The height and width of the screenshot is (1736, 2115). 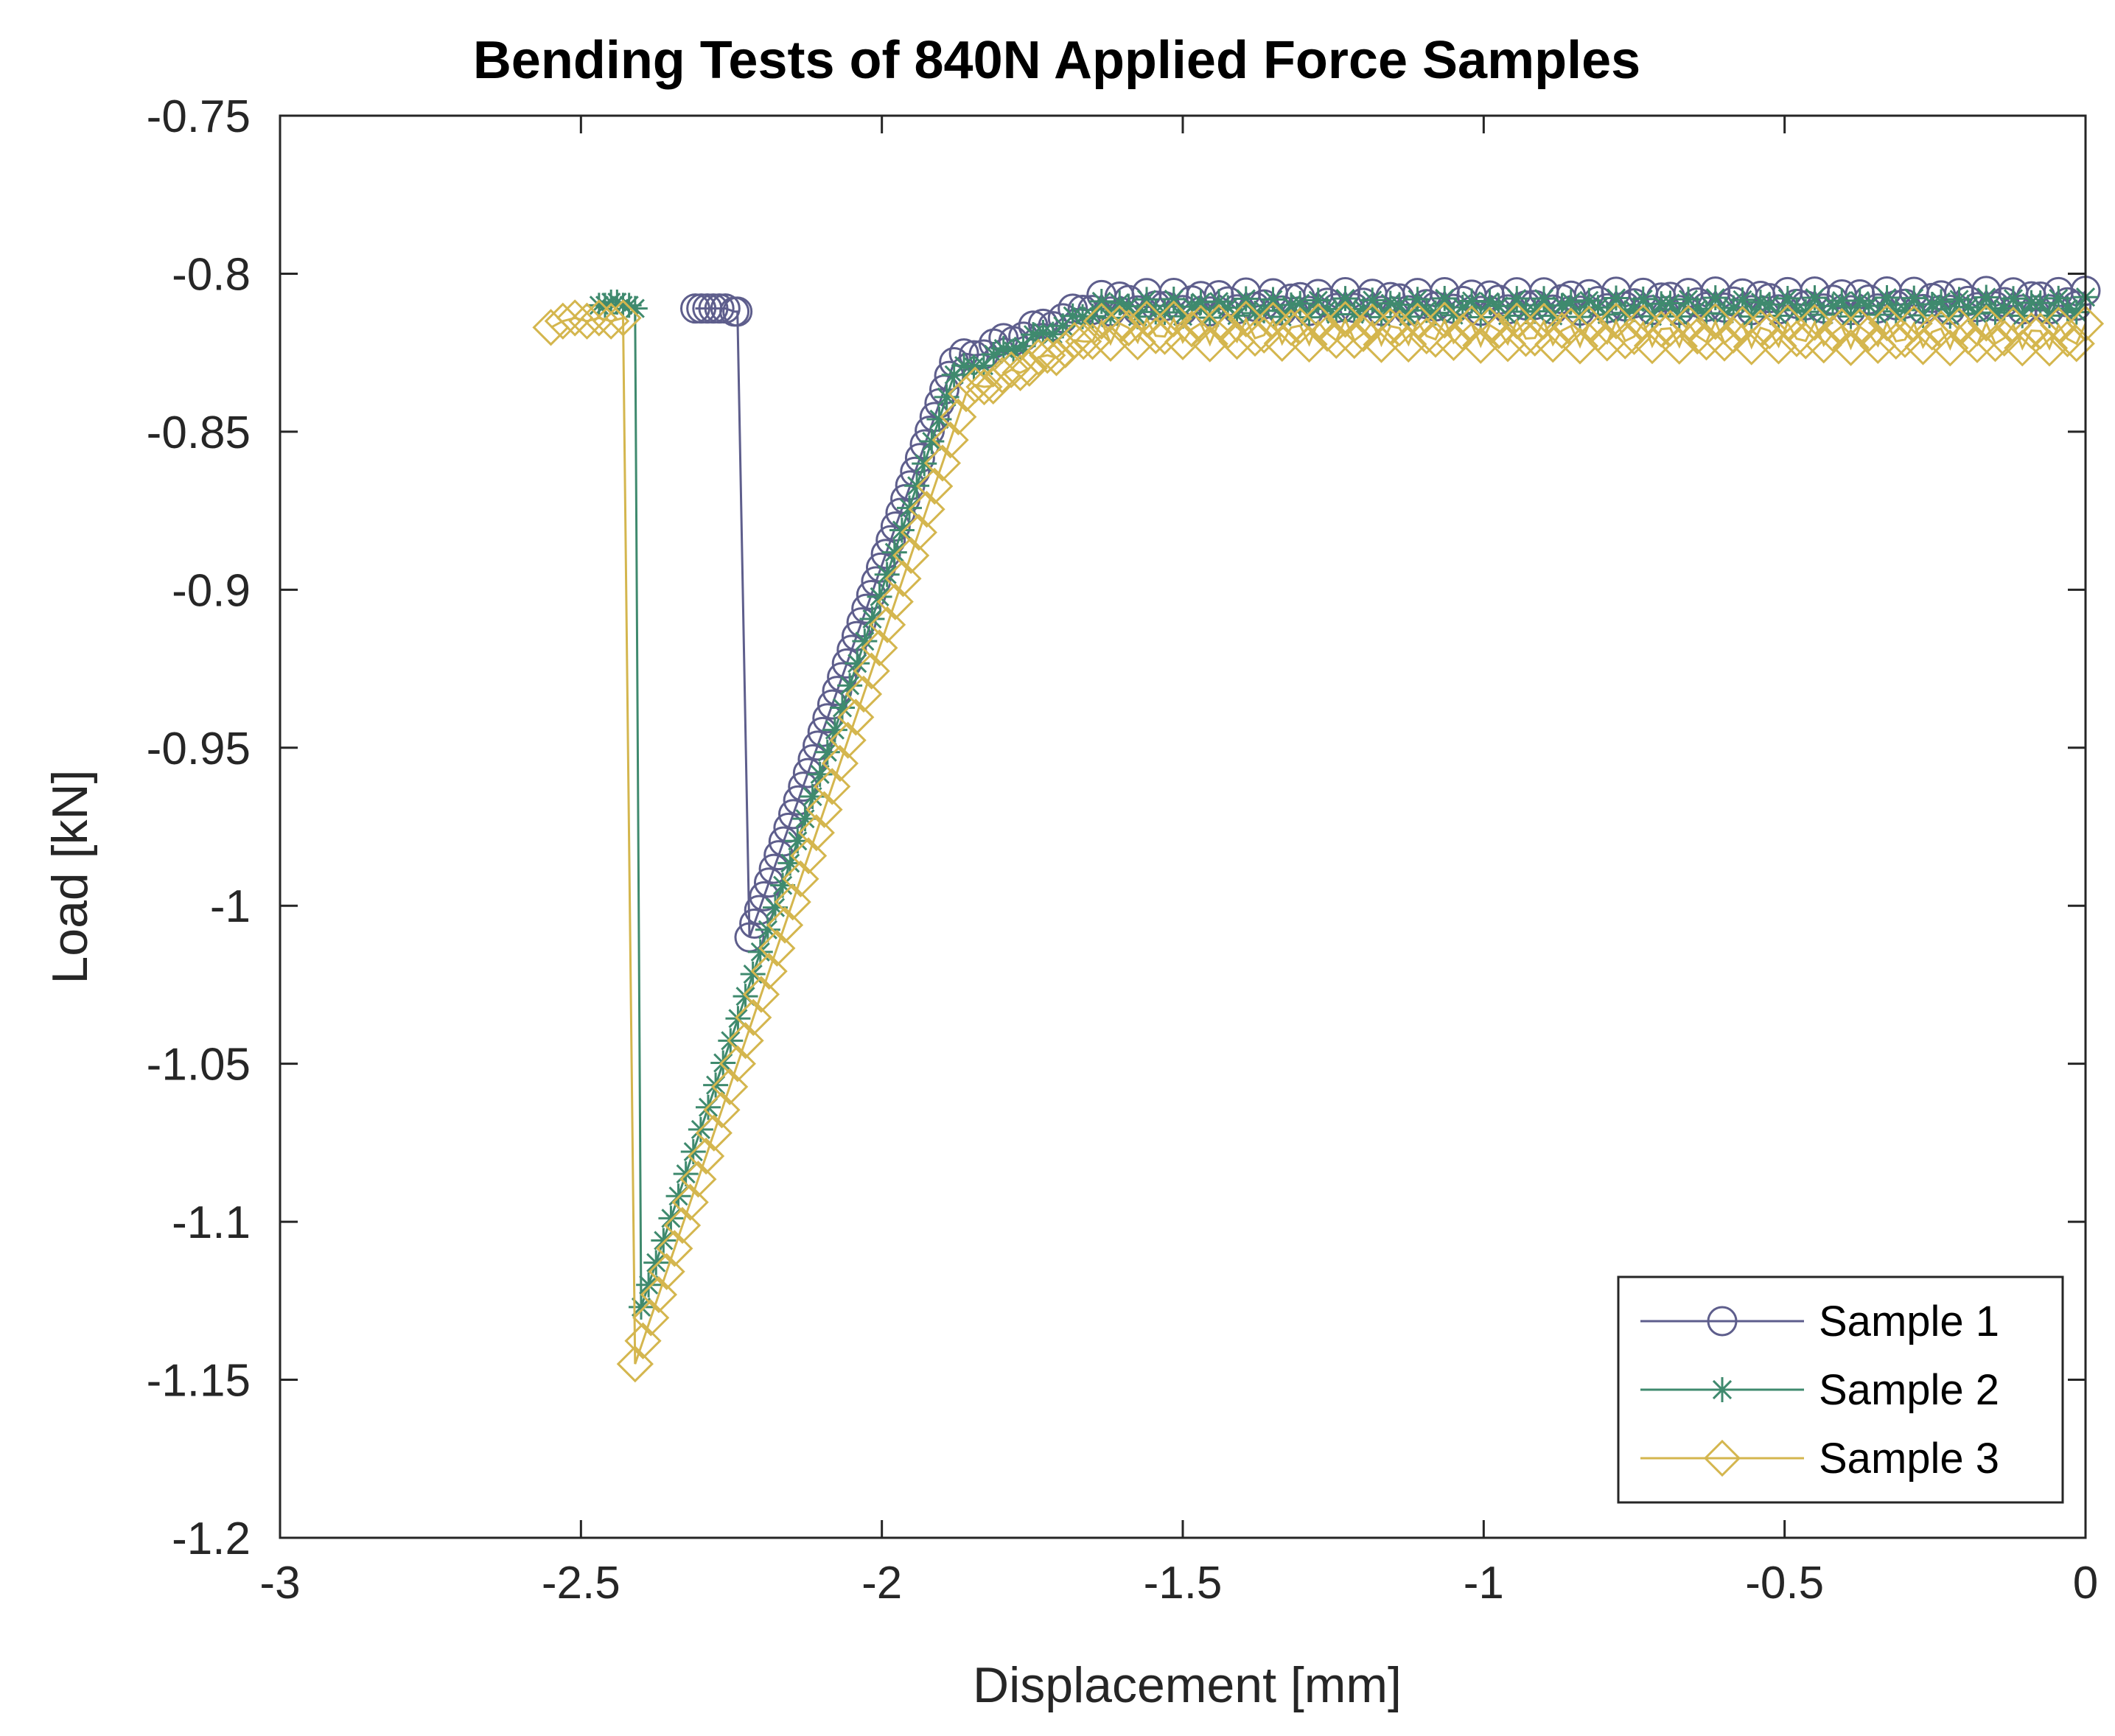 I want to click on y-tick-label: -1.1, so click(x=212, y=1222).